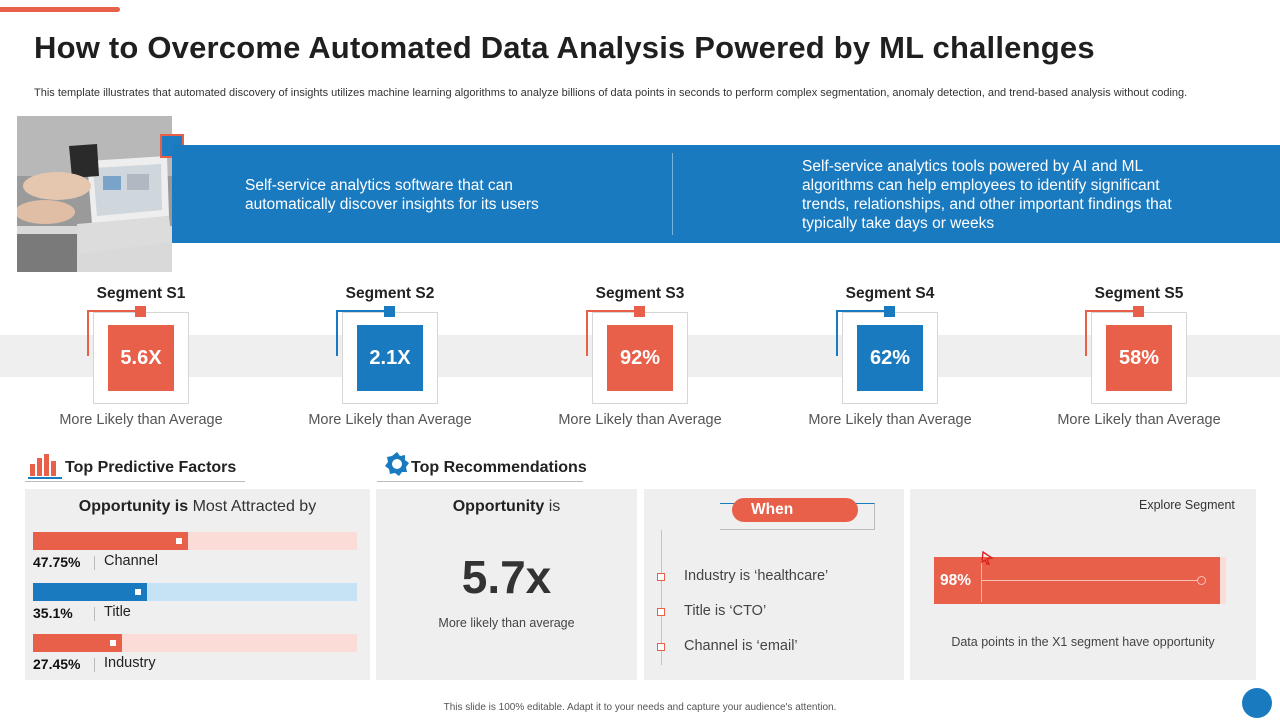 This screenshot has width=1280, height=720. Describe the element at coordinates (1139, 293) in the screenshot. I see `segment-title: Segment S5` at that location.